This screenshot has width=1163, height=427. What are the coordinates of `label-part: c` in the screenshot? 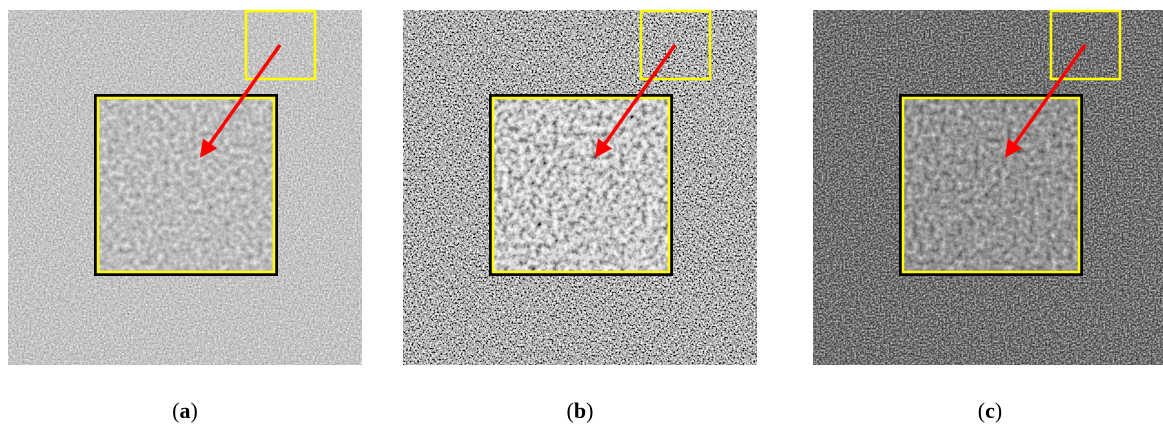 It's located at (990, 410).